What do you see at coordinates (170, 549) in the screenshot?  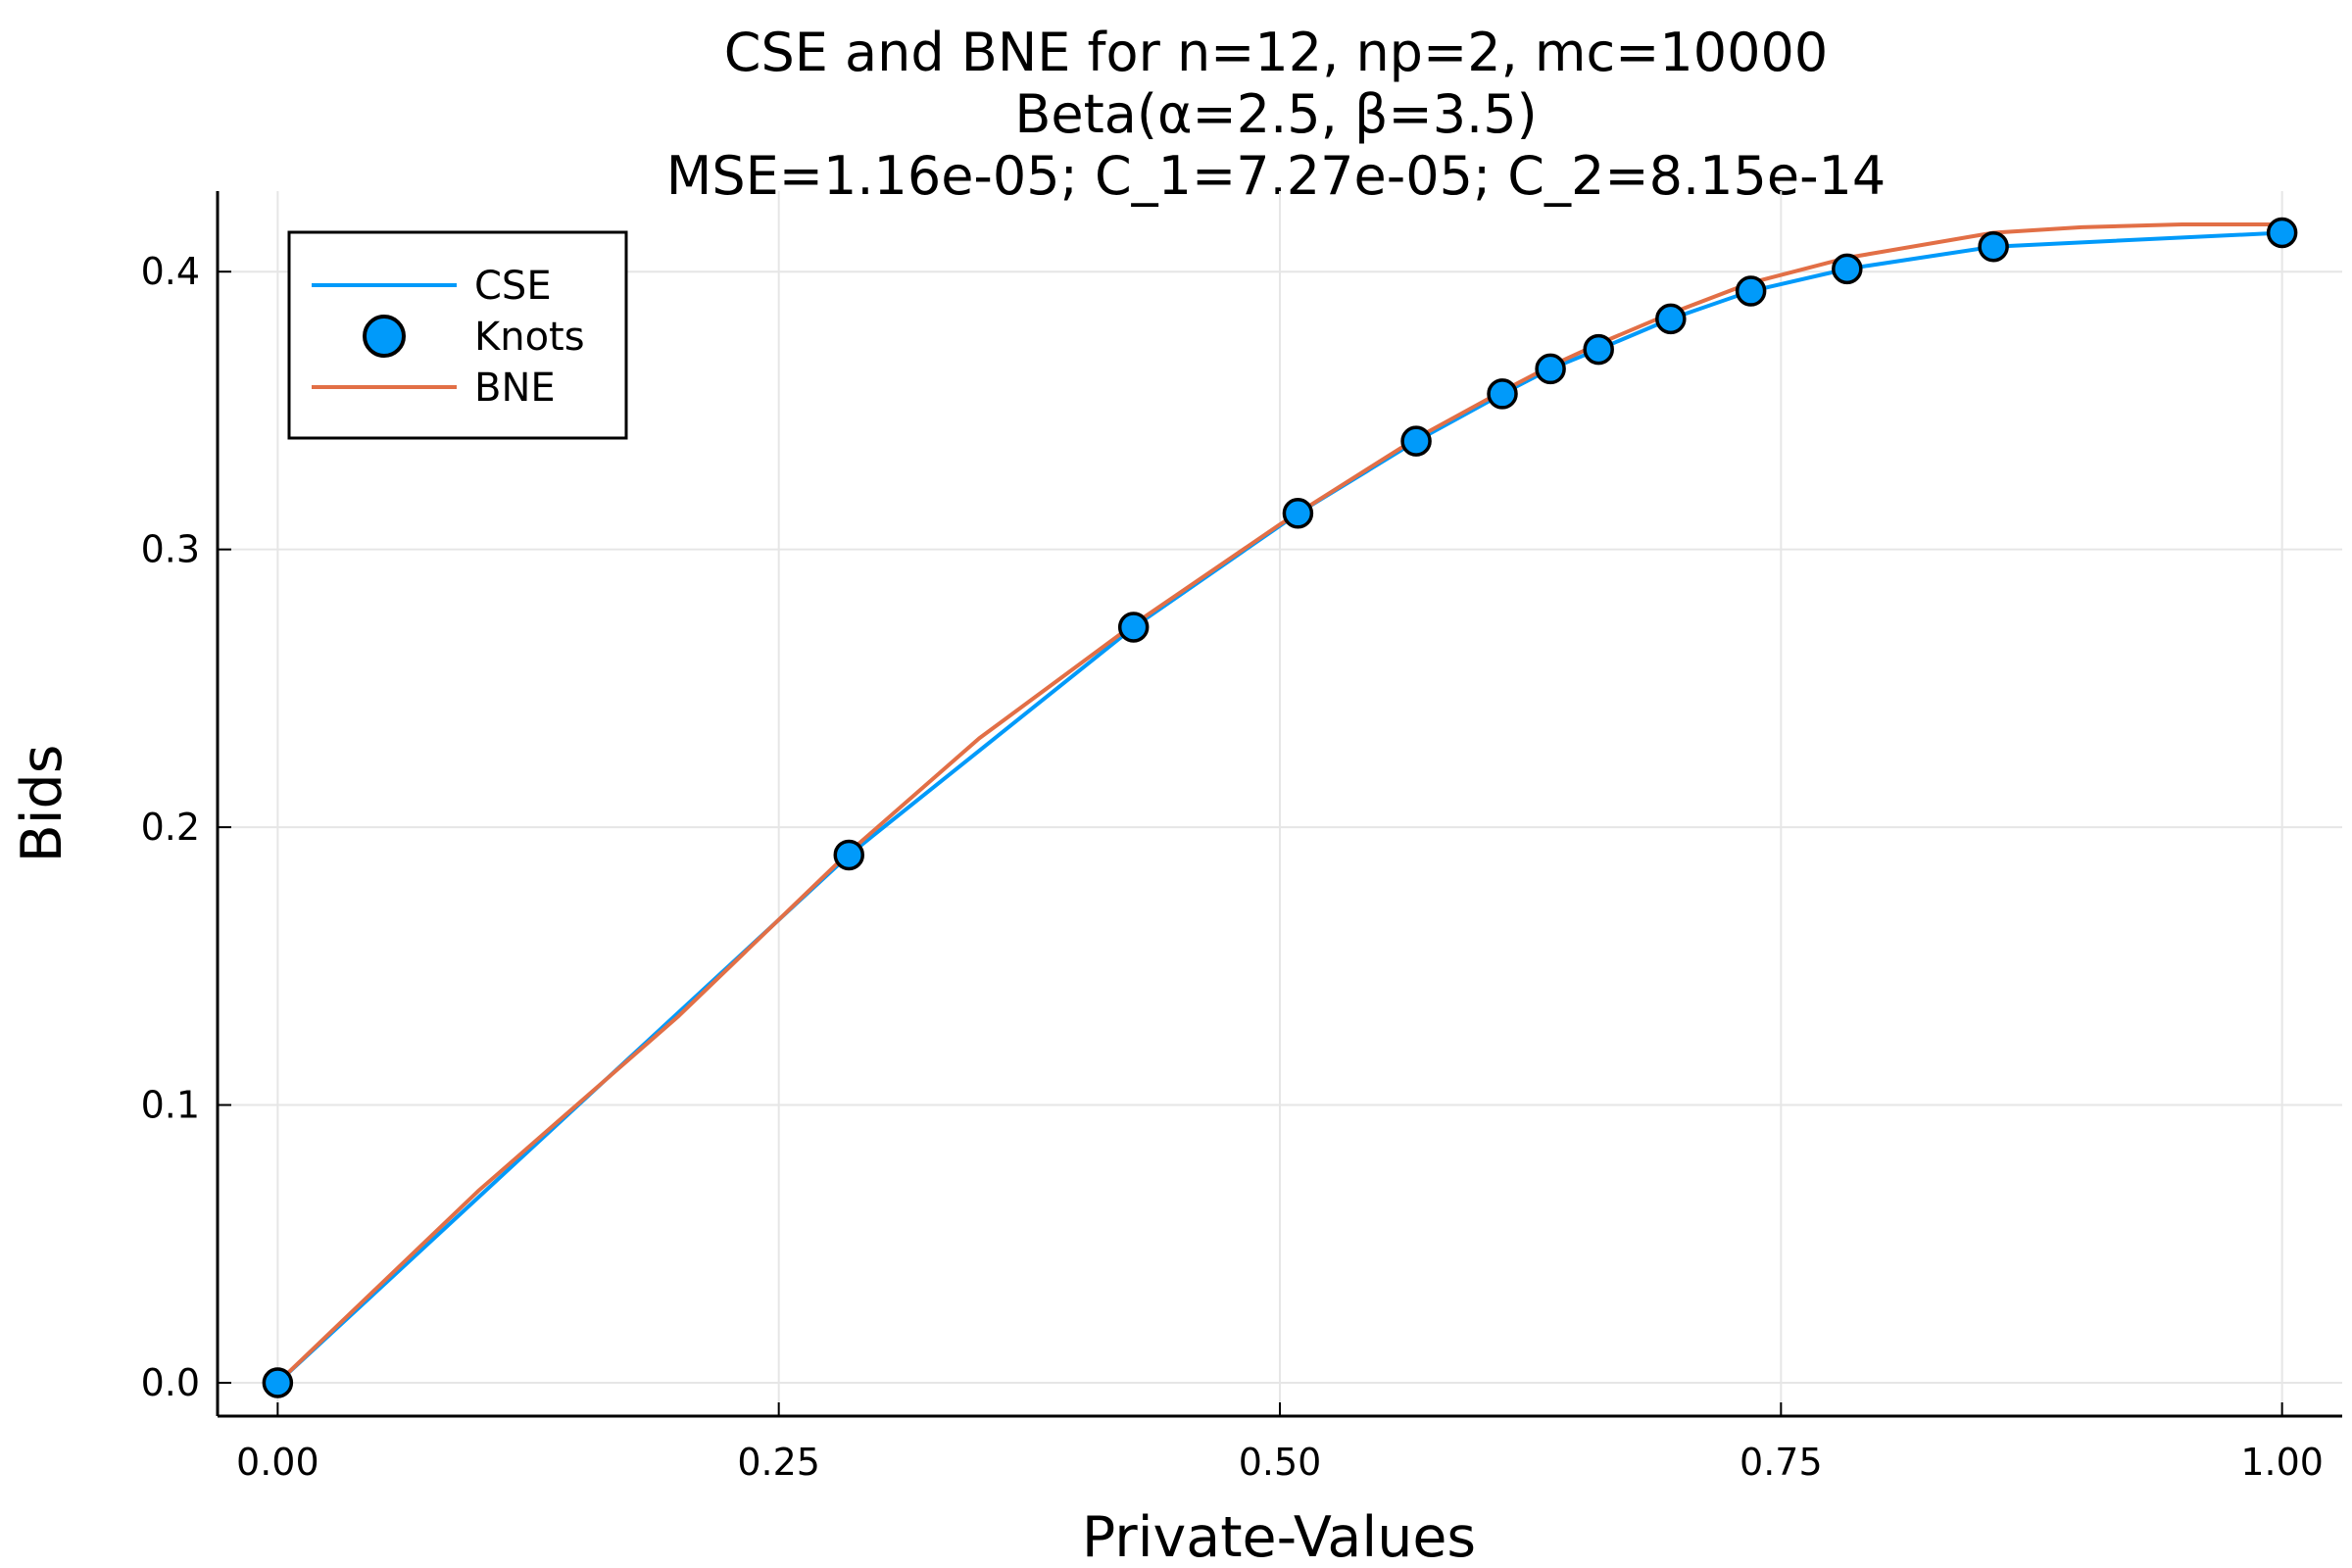 I see `y-tick-label: 0.3` at bounding box center [170, 549].